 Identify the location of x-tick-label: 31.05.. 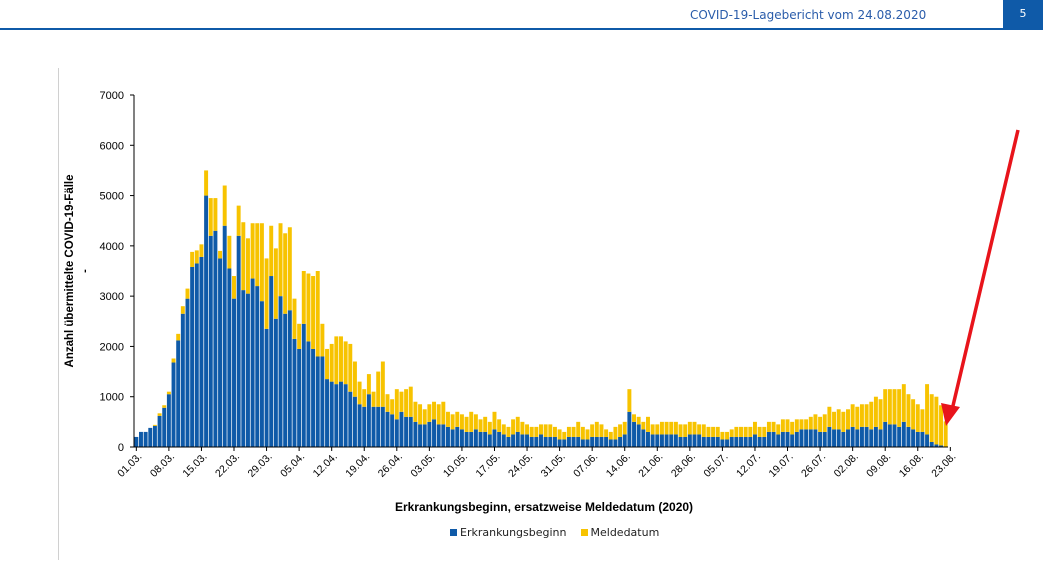
(553, 465).